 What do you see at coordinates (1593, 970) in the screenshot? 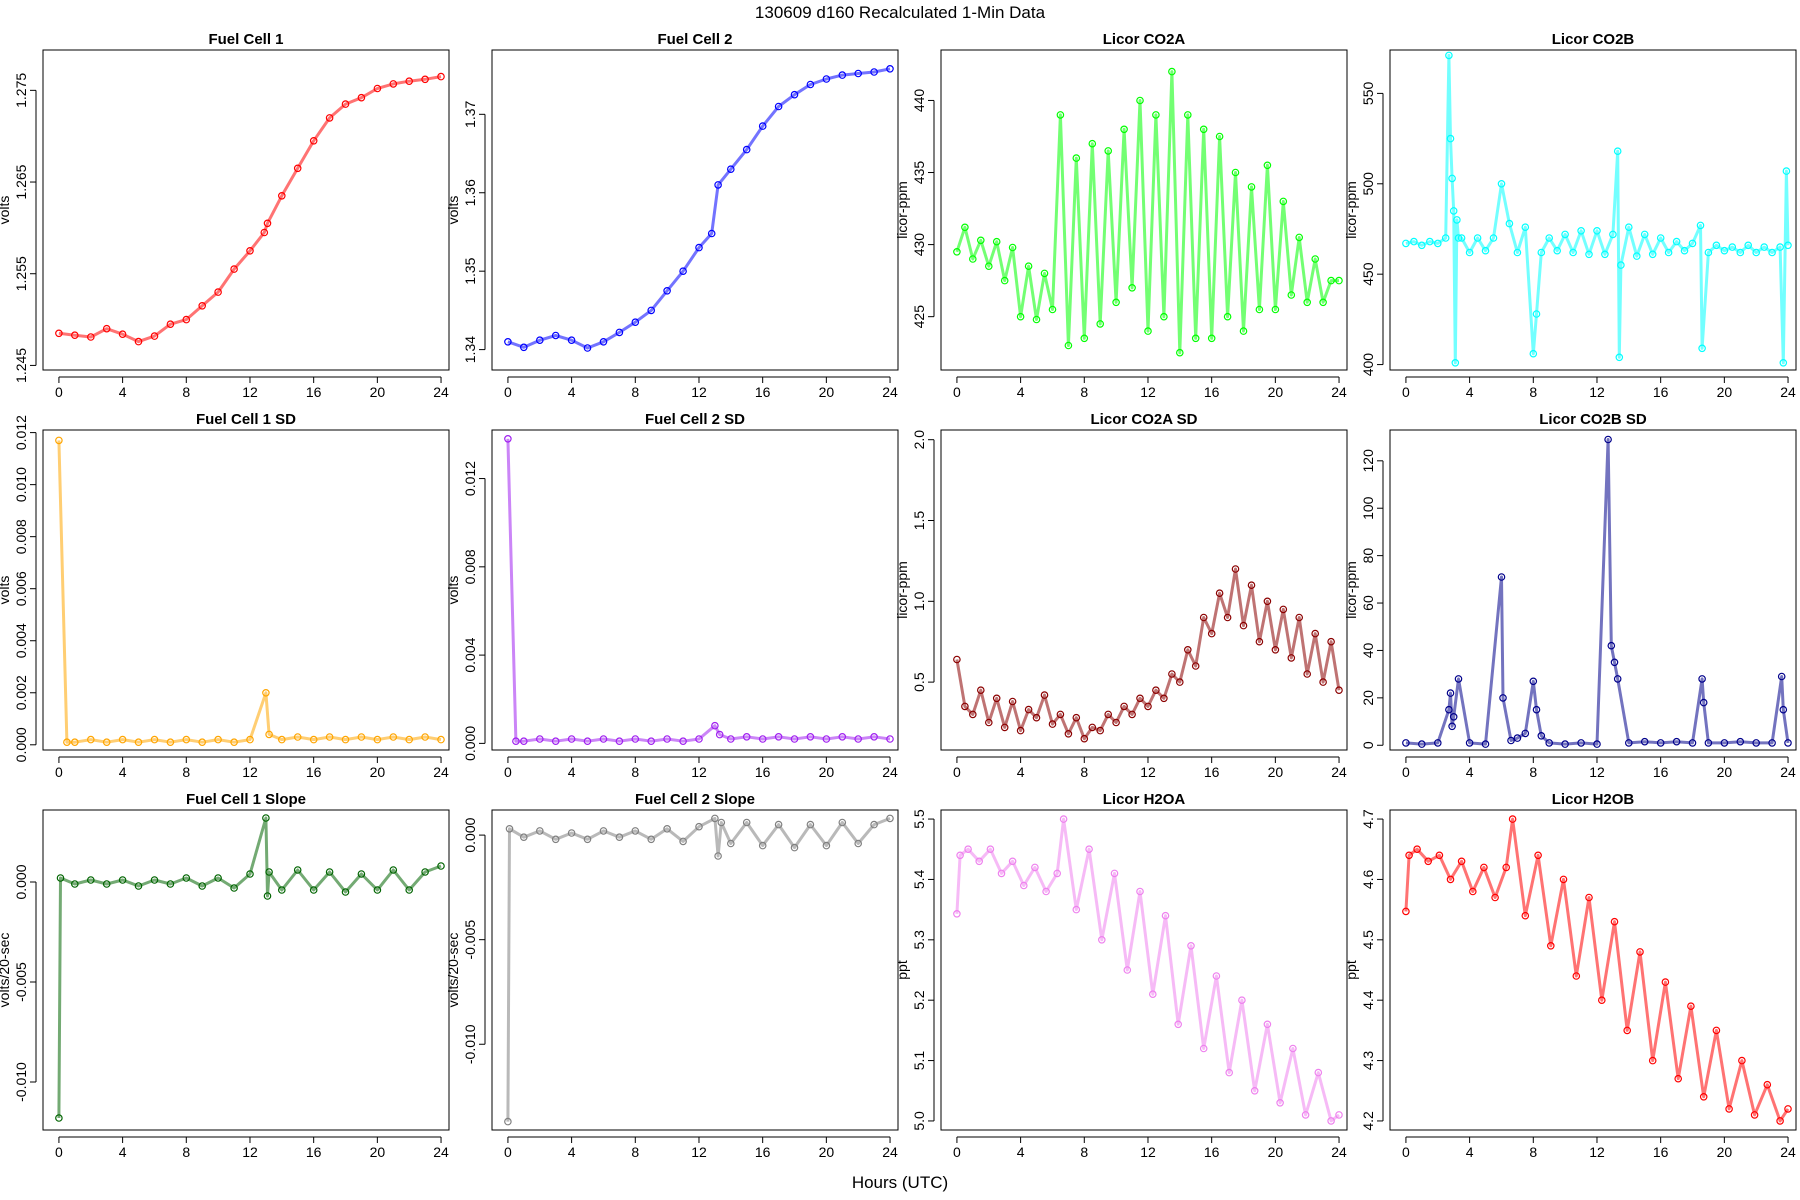
I see `plot-frame` at bounding box center [1593, 970].